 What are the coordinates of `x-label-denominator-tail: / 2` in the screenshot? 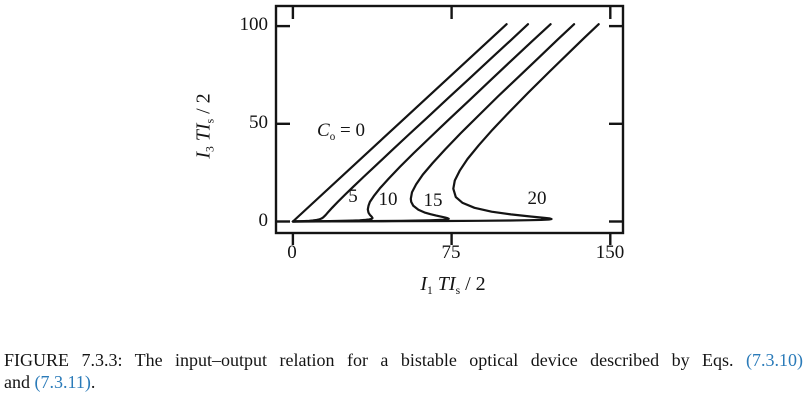 It's located at (473, 284).